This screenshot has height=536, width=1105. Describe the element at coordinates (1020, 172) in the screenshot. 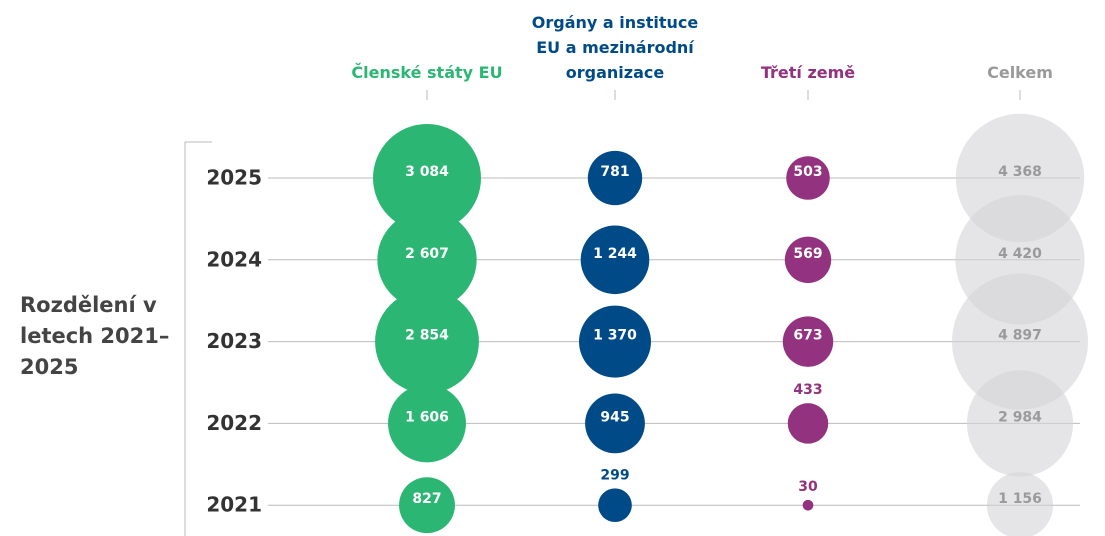

I see `value-label: 4 368` at that location.